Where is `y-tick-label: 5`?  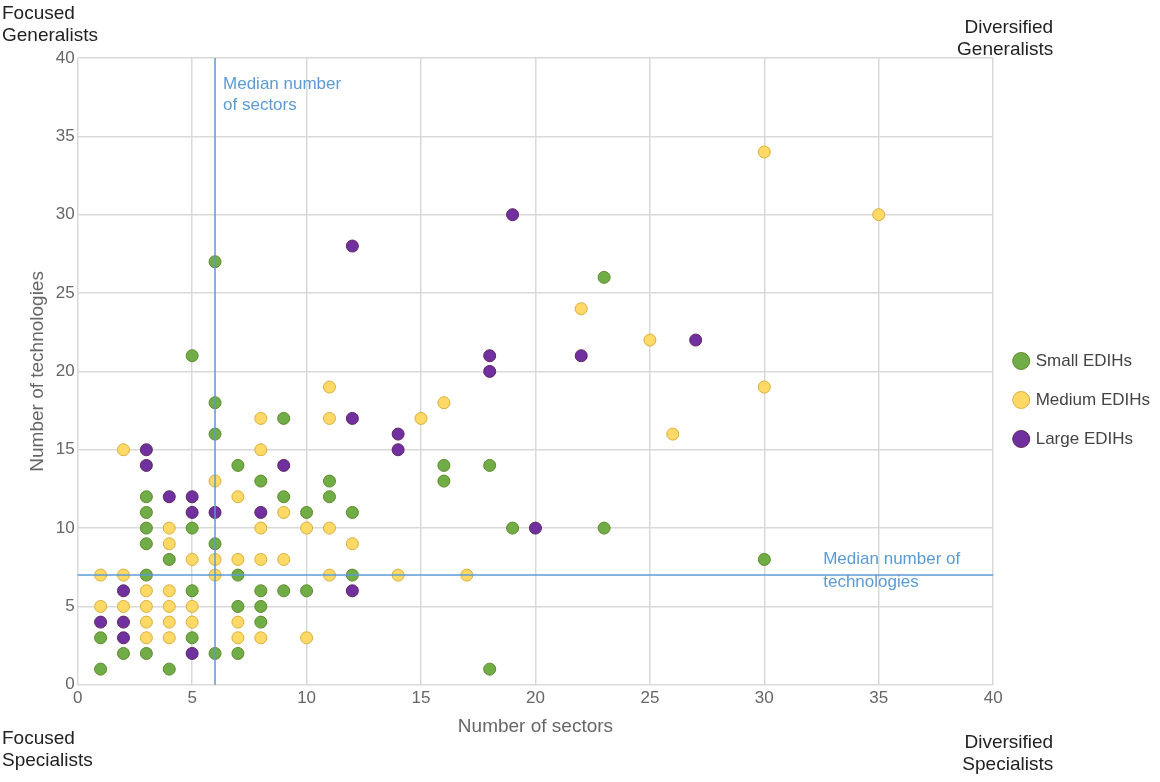 y-tick-label: 5 is located at coordinates (70, 606).